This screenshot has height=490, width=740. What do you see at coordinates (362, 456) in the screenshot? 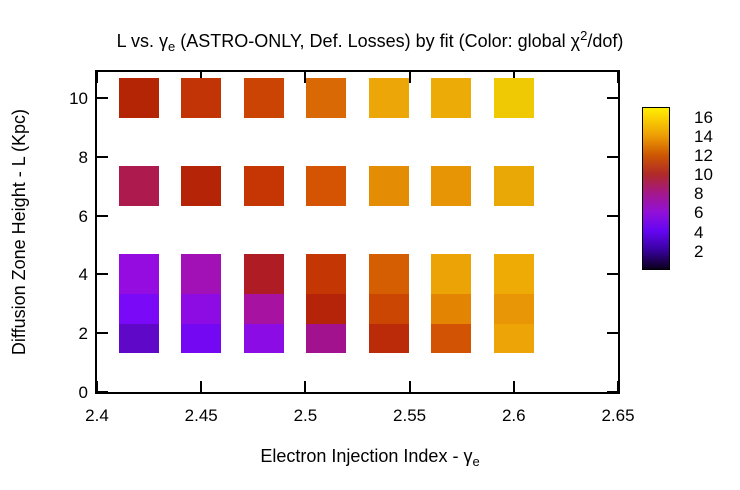
I see `label-fragment: Electron Injection Index -` at bounding box center [362, 456].